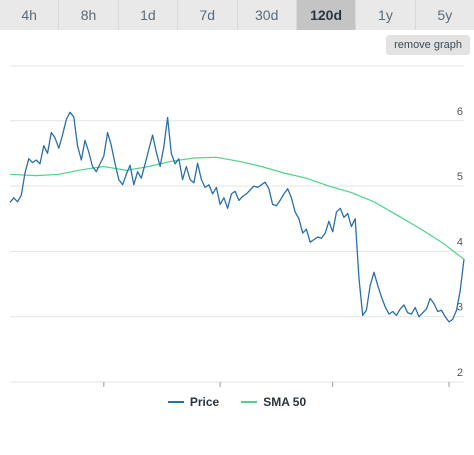 Image resolution: width=474 pixels, height=455 pixels. What do you see at coordinates (460, 177) in the screenshot?
I see `y-tick-label: 5` at bounding box center [460, 177].